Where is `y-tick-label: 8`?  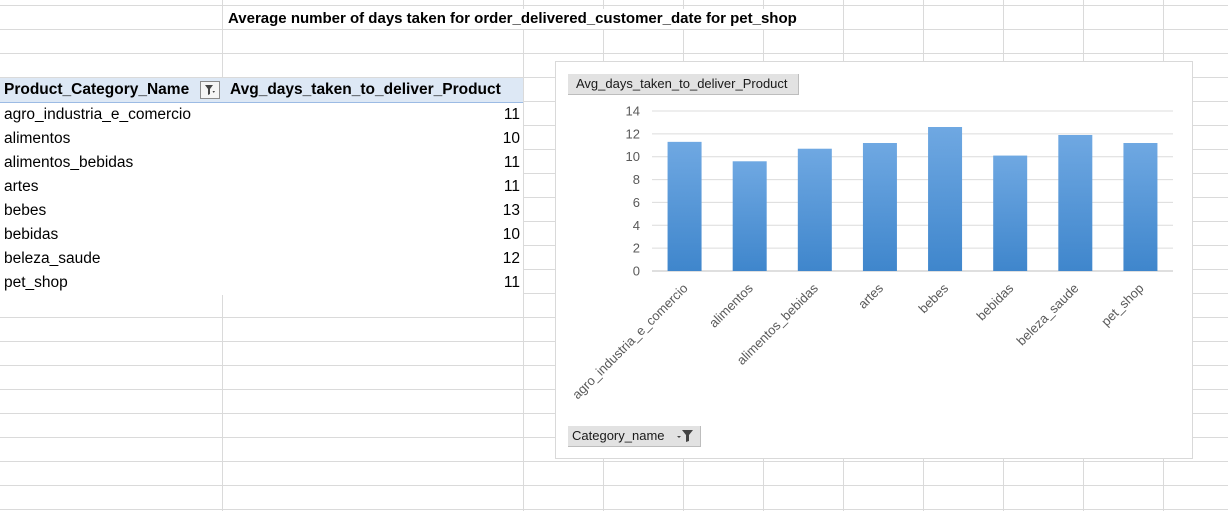 y-tick-label: 8 is located at coordinates (636, 179).